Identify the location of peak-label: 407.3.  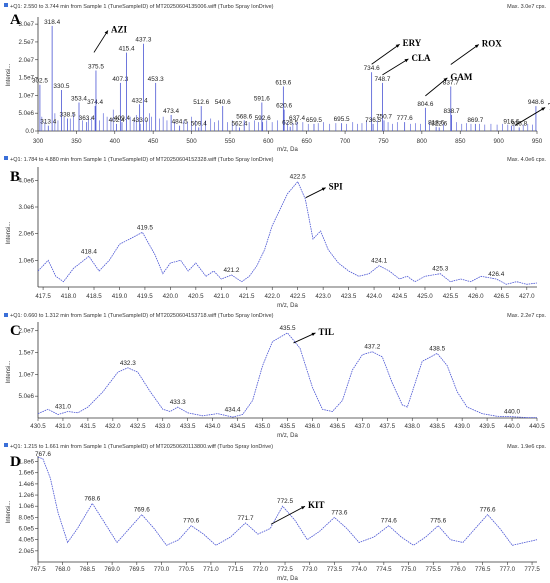
(120, 79).